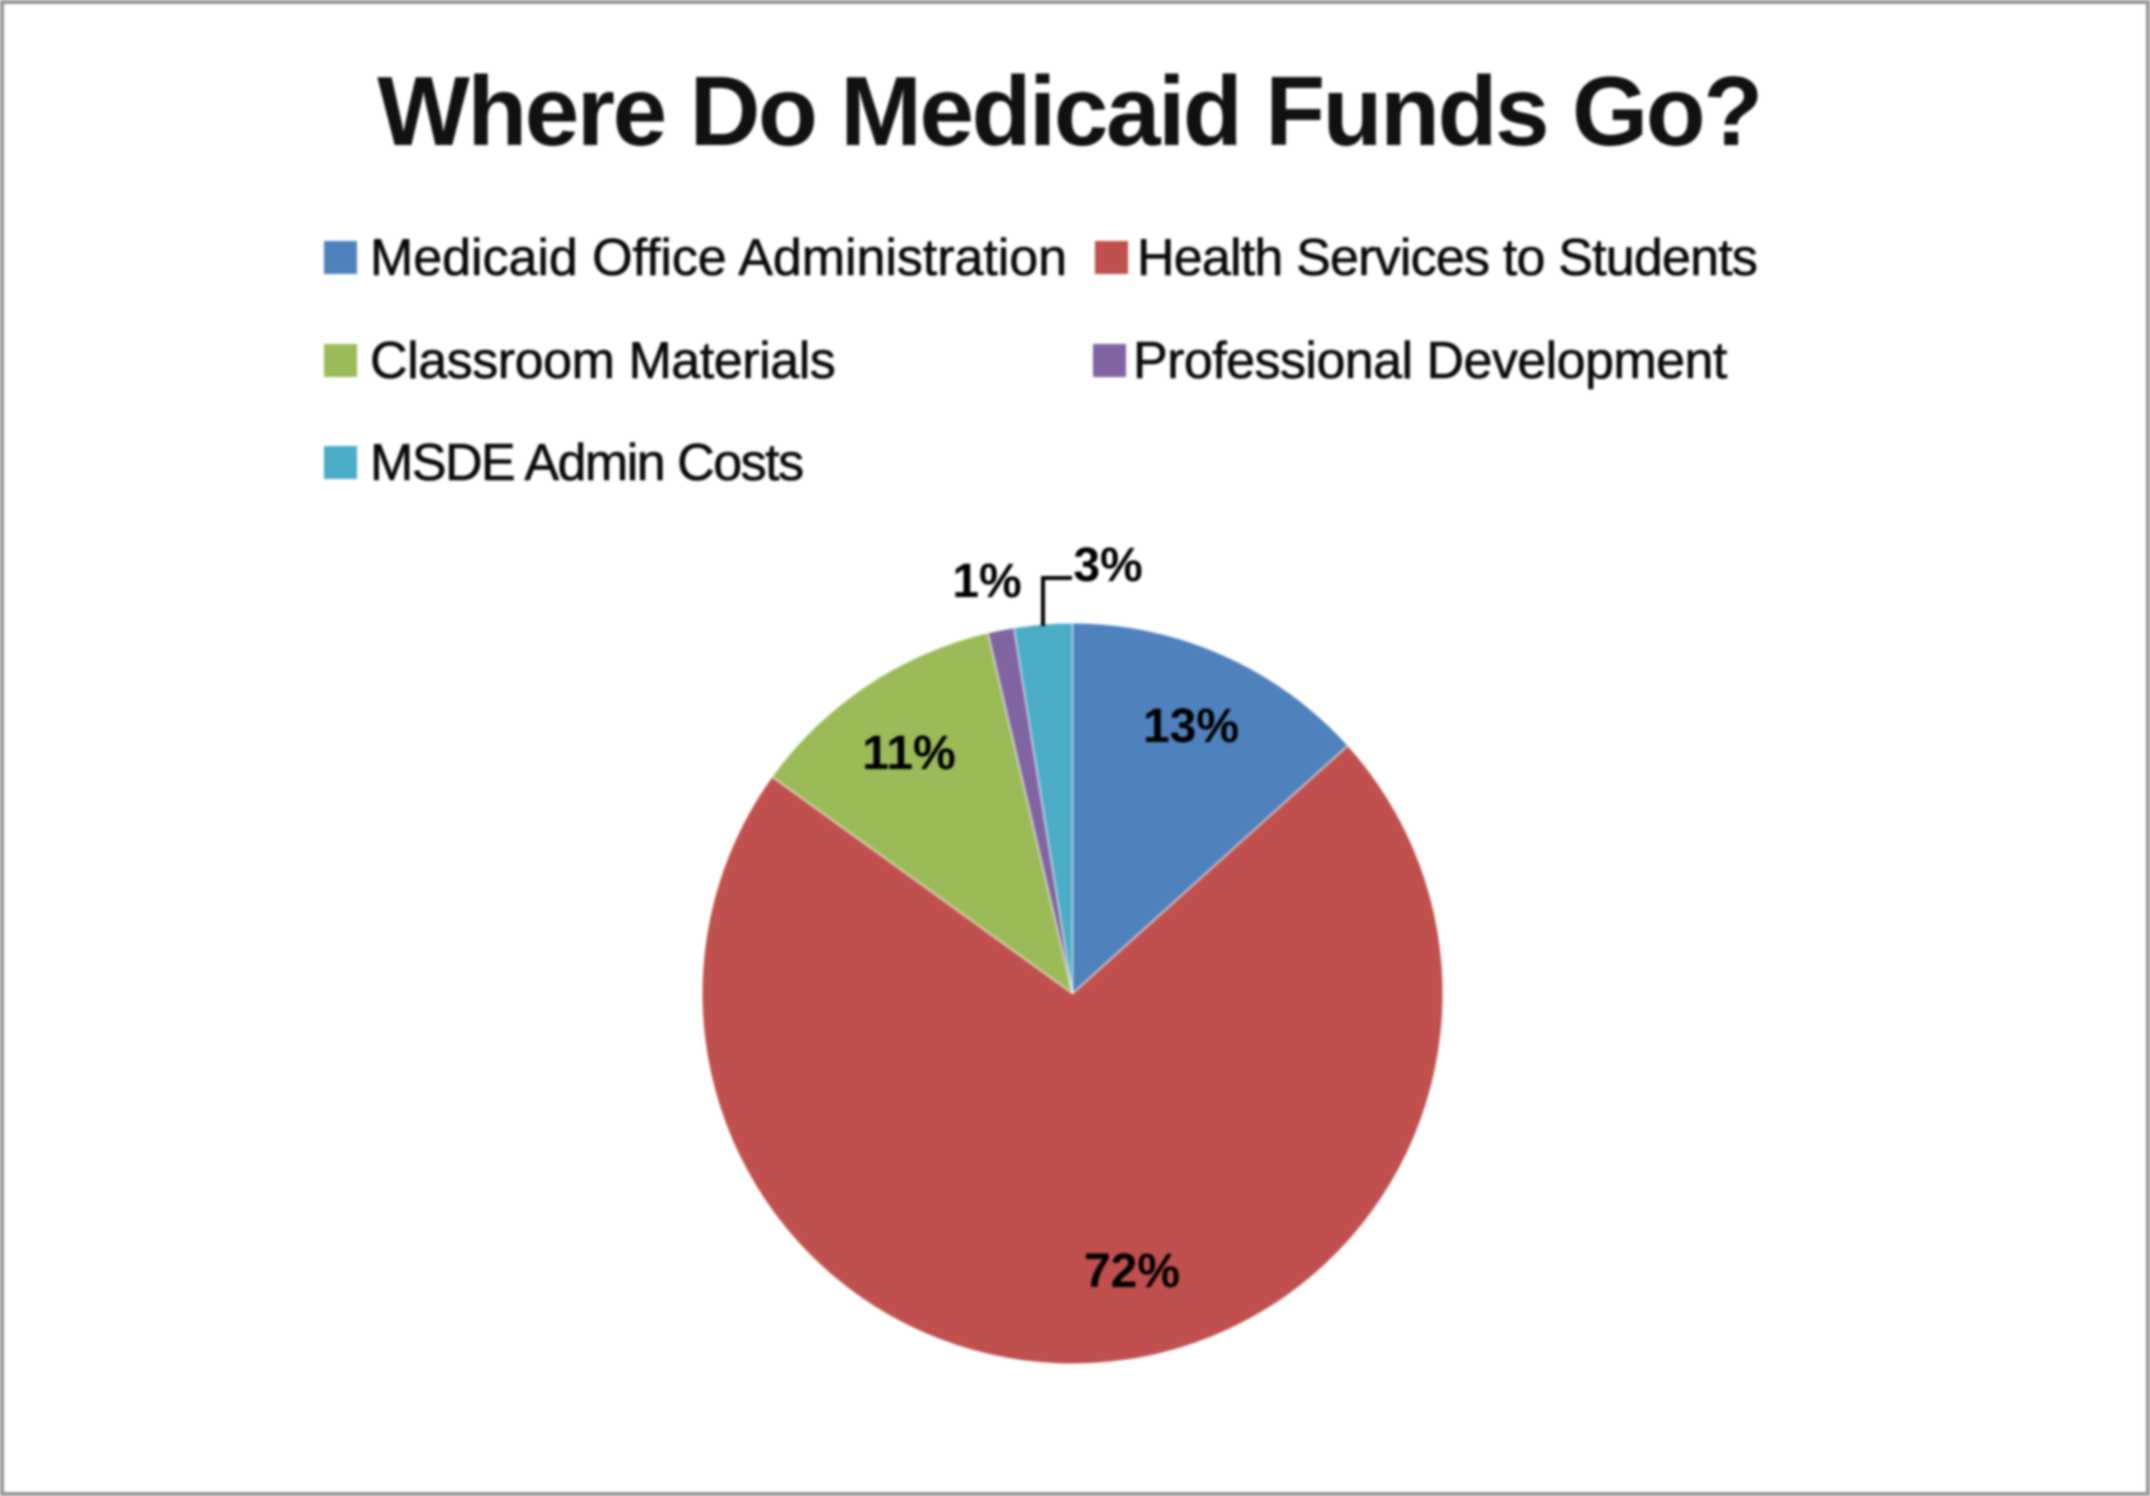 The image size is (2150, 1496). What do you see at coordinates (1191, 726) in the screenshot?
I see `svg-text: 13%` at bounding box center [1191, 726].